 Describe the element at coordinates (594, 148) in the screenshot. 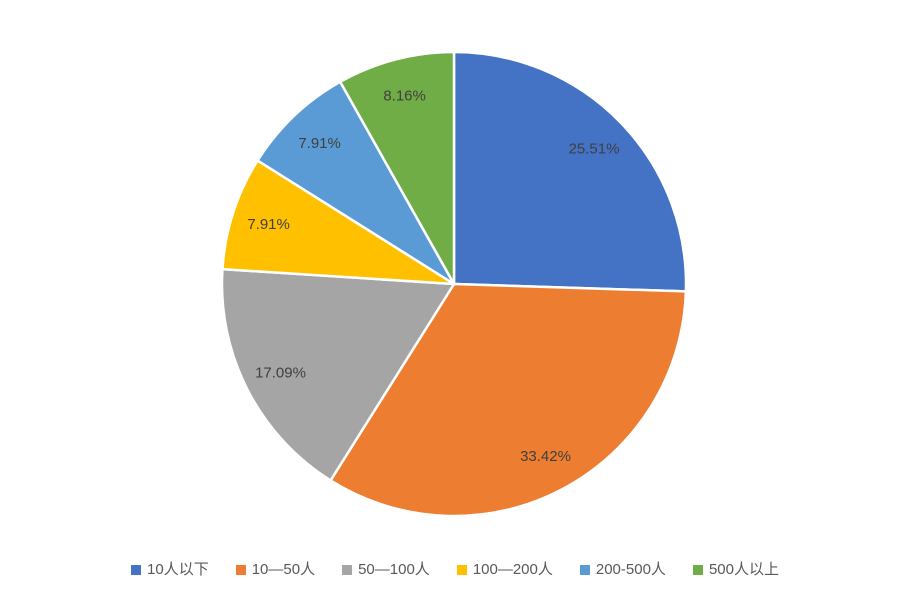

I see `slice-data-label: 25.51%` at that location.